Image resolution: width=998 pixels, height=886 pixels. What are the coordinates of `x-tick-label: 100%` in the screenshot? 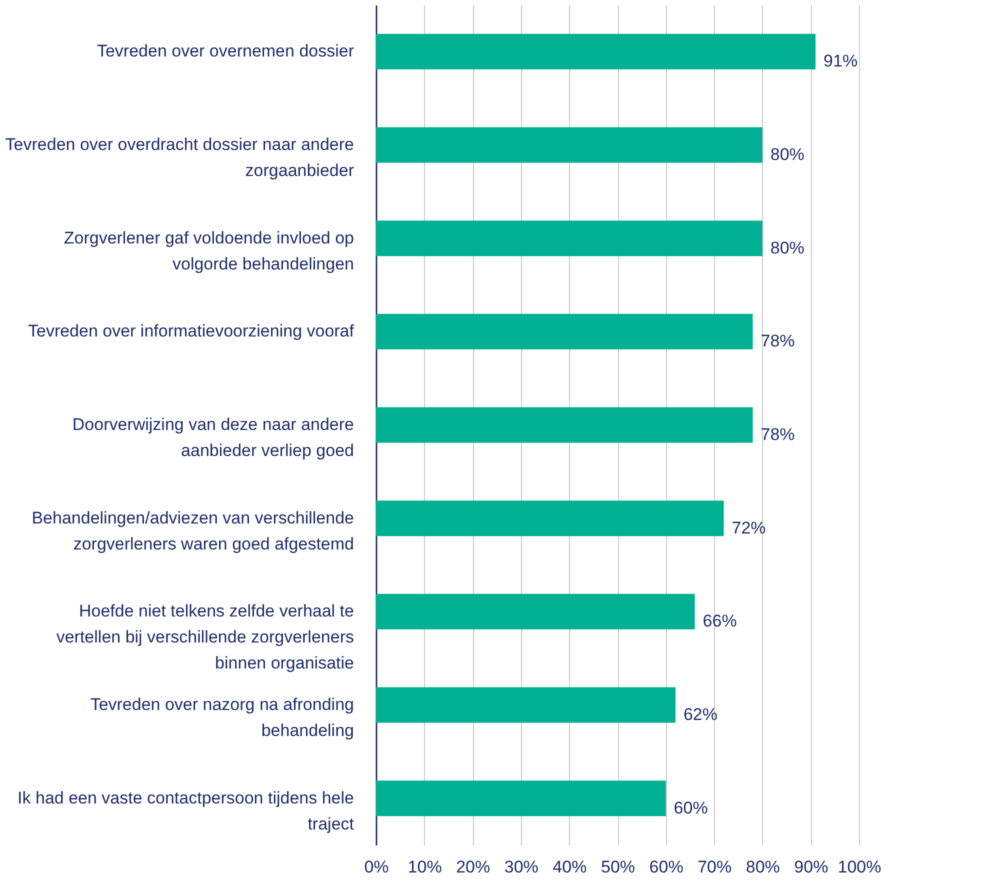 It's located at (860, 867).